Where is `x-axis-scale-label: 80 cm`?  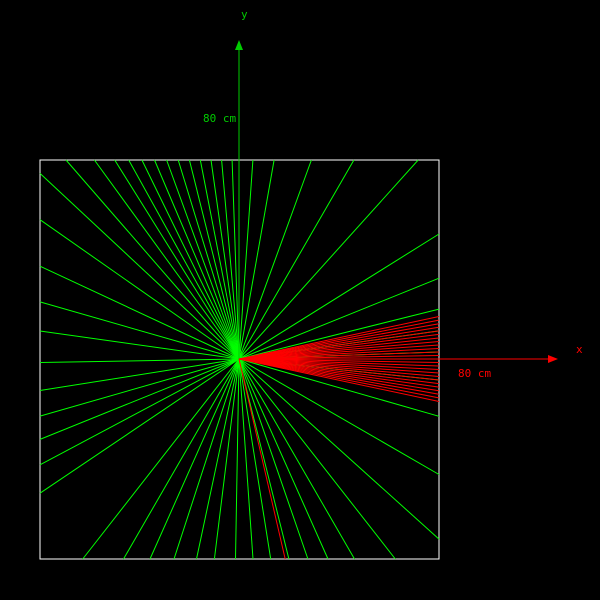 x-axis-scale-label: 80 cm is located at coordinates (474, 373).